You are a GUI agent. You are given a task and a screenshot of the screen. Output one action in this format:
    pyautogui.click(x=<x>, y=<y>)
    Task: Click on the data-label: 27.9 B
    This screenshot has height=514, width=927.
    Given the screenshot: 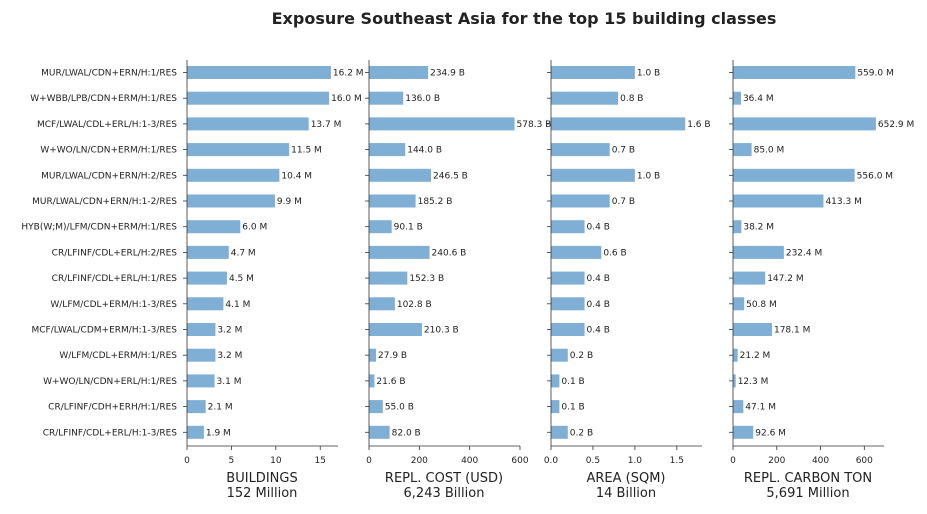 What is the action you would take?
    pyautogui.click(x=392, y=356)
    